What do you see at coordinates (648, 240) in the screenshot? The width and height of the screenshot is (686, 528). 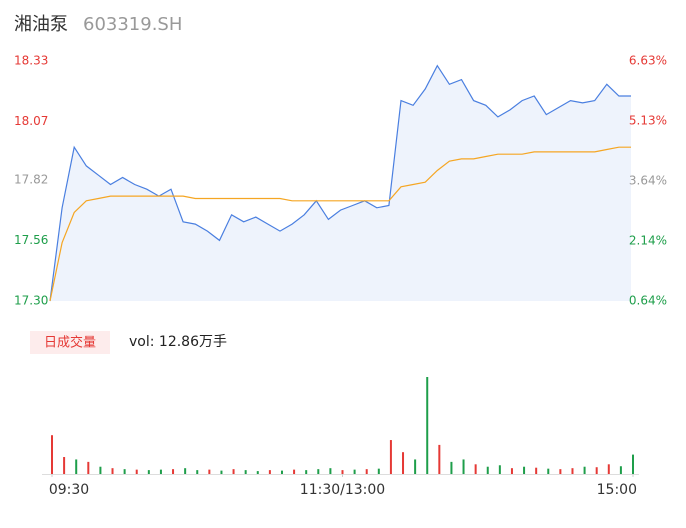 I see `y2-tick-label: 2.14%` at bounding box center [648, 240].